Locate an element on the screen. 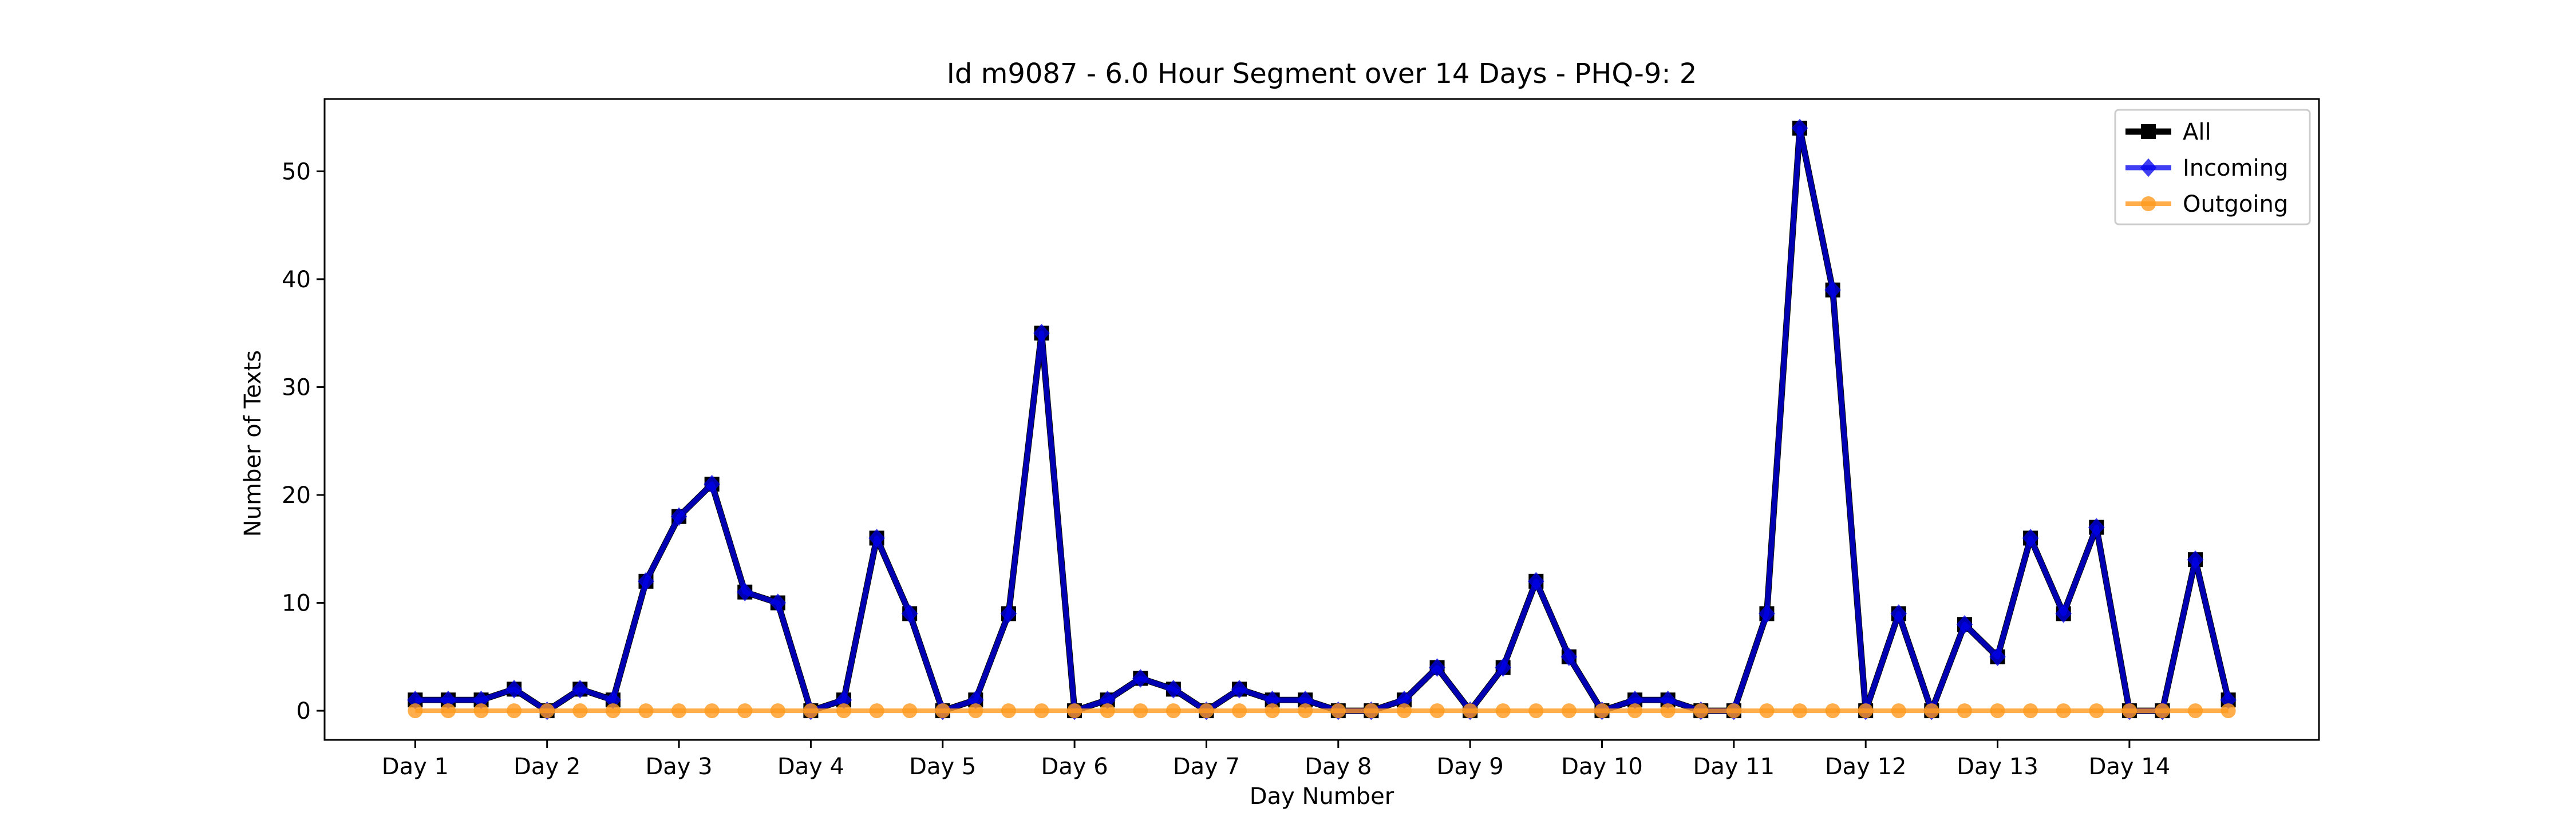  legend-label: Incoming is located at coordinates (2235, 168).